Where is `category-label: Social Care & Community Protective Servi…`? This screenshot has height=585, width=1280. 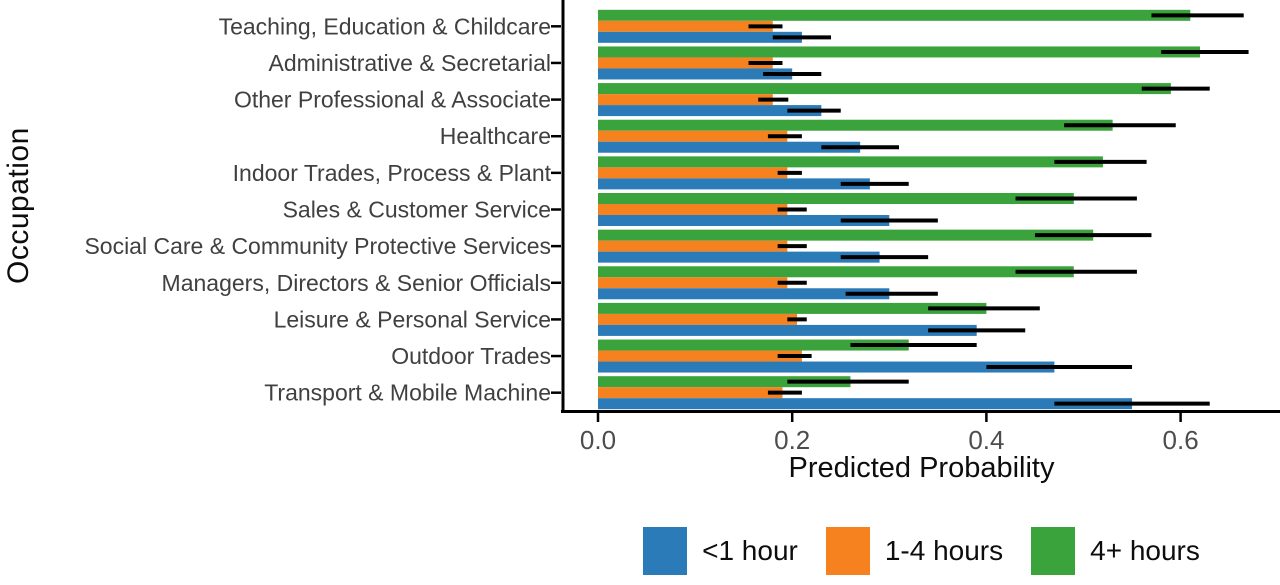
category-label: Social Care & Community Protective Servi… is located at coordinates (317, 246).